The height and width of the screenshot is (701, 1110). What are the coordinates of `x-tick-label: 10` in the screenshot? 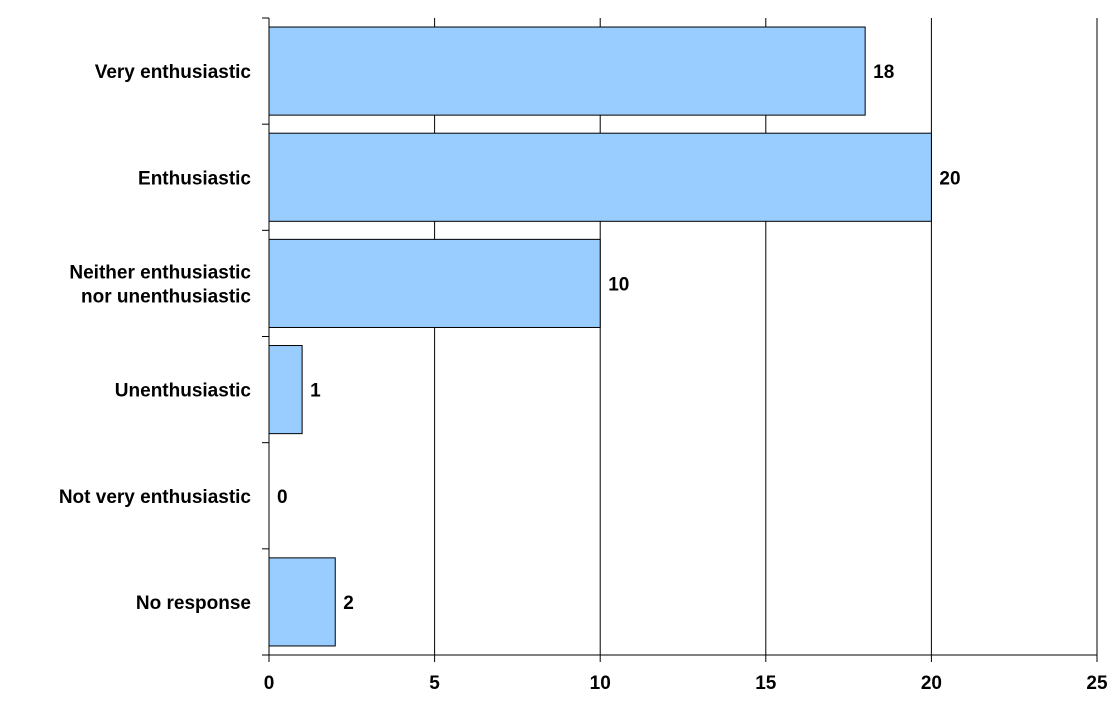 It's located at (600, 683).